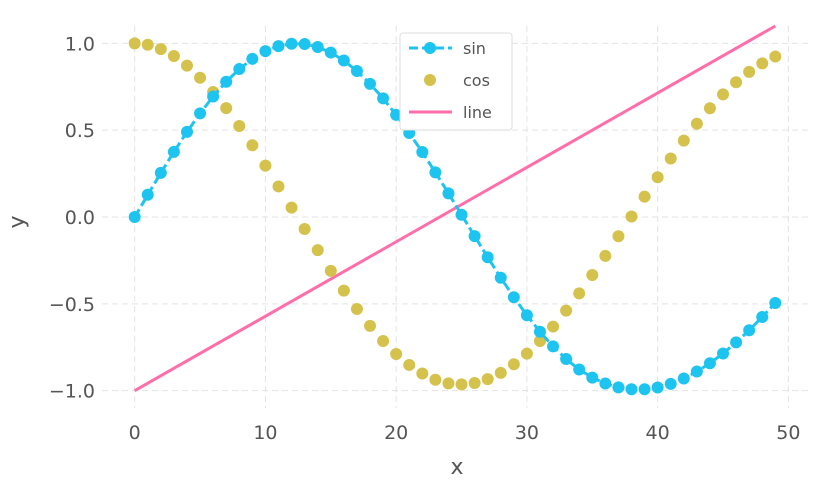 The width and height of the screenshot is (824, 483). I want to click on x-tick-label: 20, so click(396, 433).